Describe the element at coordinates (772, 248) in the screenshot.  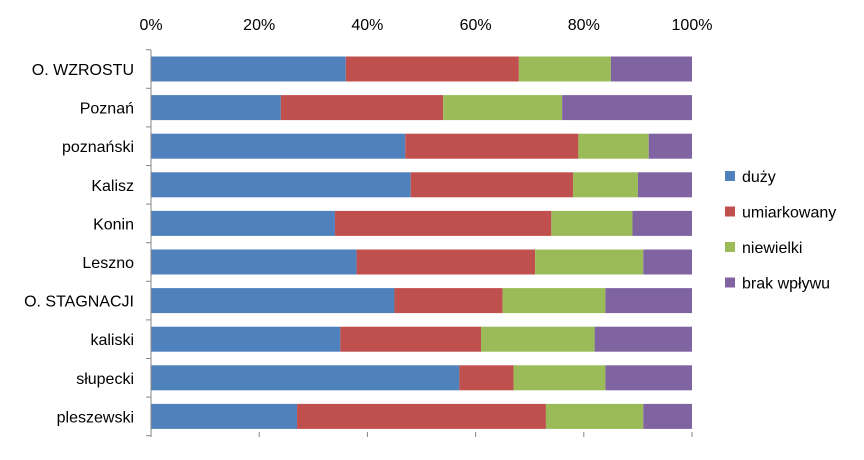
I see `legend-label: niewielki` at that location.